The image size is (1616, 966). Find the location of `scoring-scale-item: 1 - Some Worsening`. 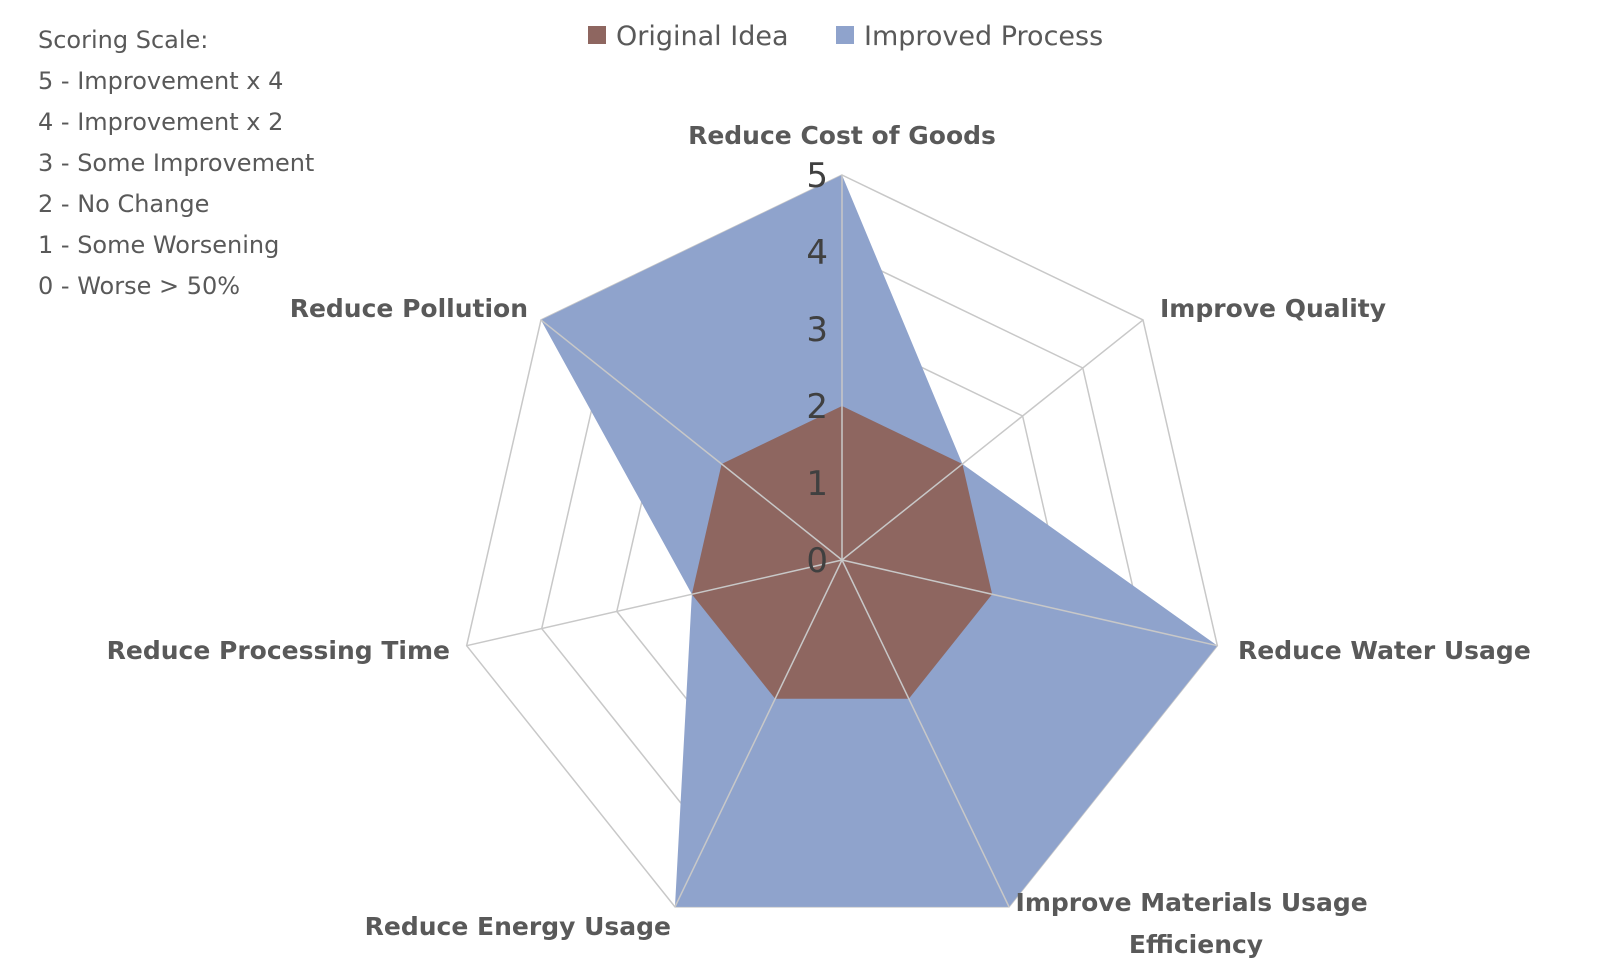

scoring-scale-item: 1 - Some Worsening is located at coordinates (158, 245).